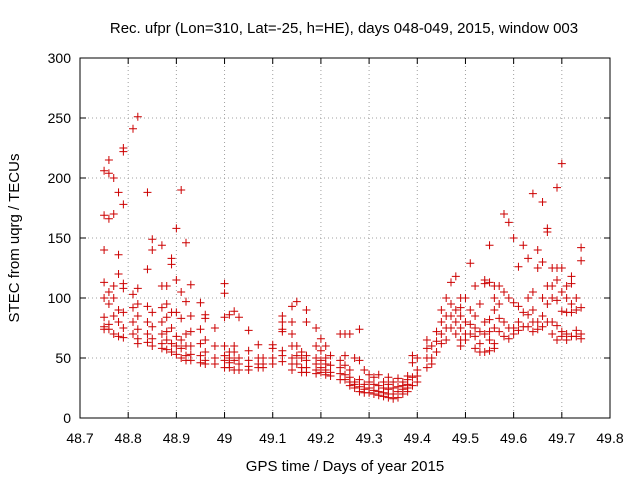  I want to click on x-tick-label: 49.1, so click(272, 438).